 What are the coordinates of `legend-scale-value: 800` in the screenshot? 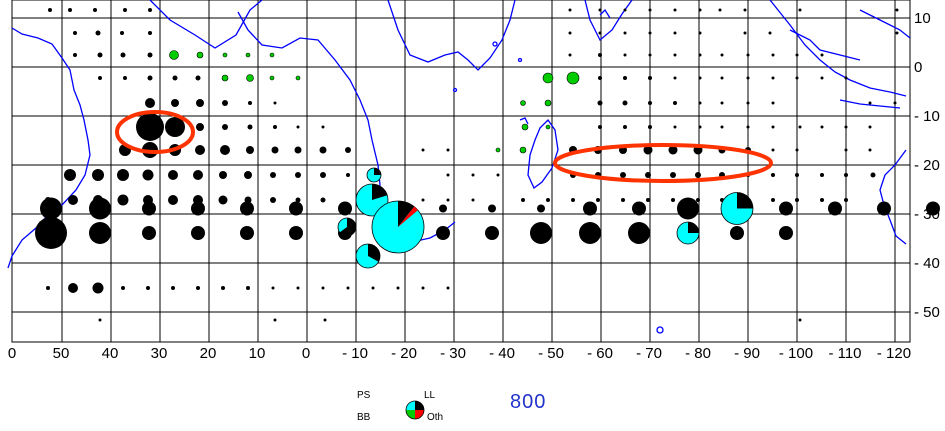 It's located at (528, 402).